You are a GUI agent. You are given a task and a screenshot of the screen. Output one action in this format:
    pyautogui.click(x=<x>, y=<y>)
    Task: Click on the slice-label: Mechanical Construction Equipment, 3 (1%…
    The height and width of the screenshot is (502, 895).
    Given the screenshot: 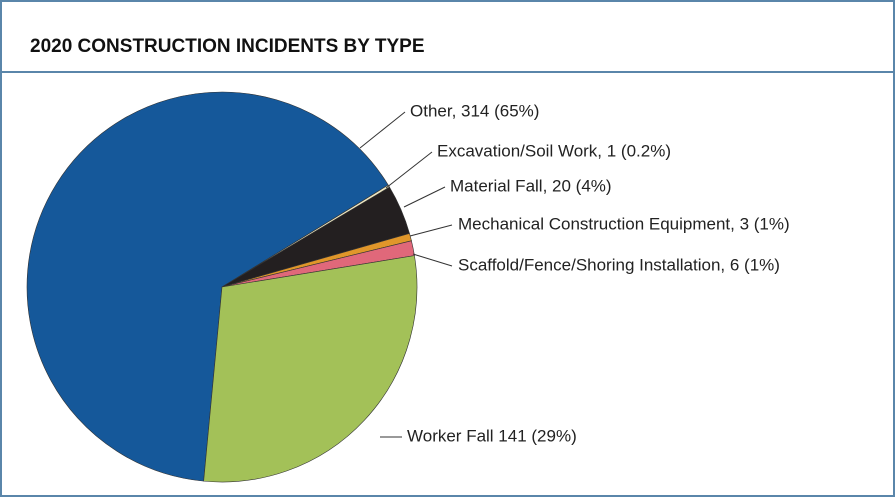 What is the action you would take?
    pyautogui.click(x=624, y=223)
    